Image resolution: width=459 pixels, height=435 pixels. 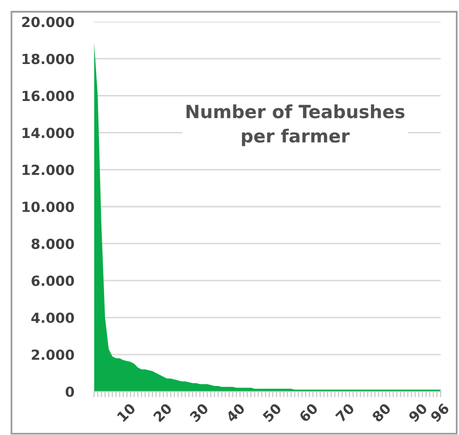 I want to click on x-tick-label: 10, so click(x=126, y=412).